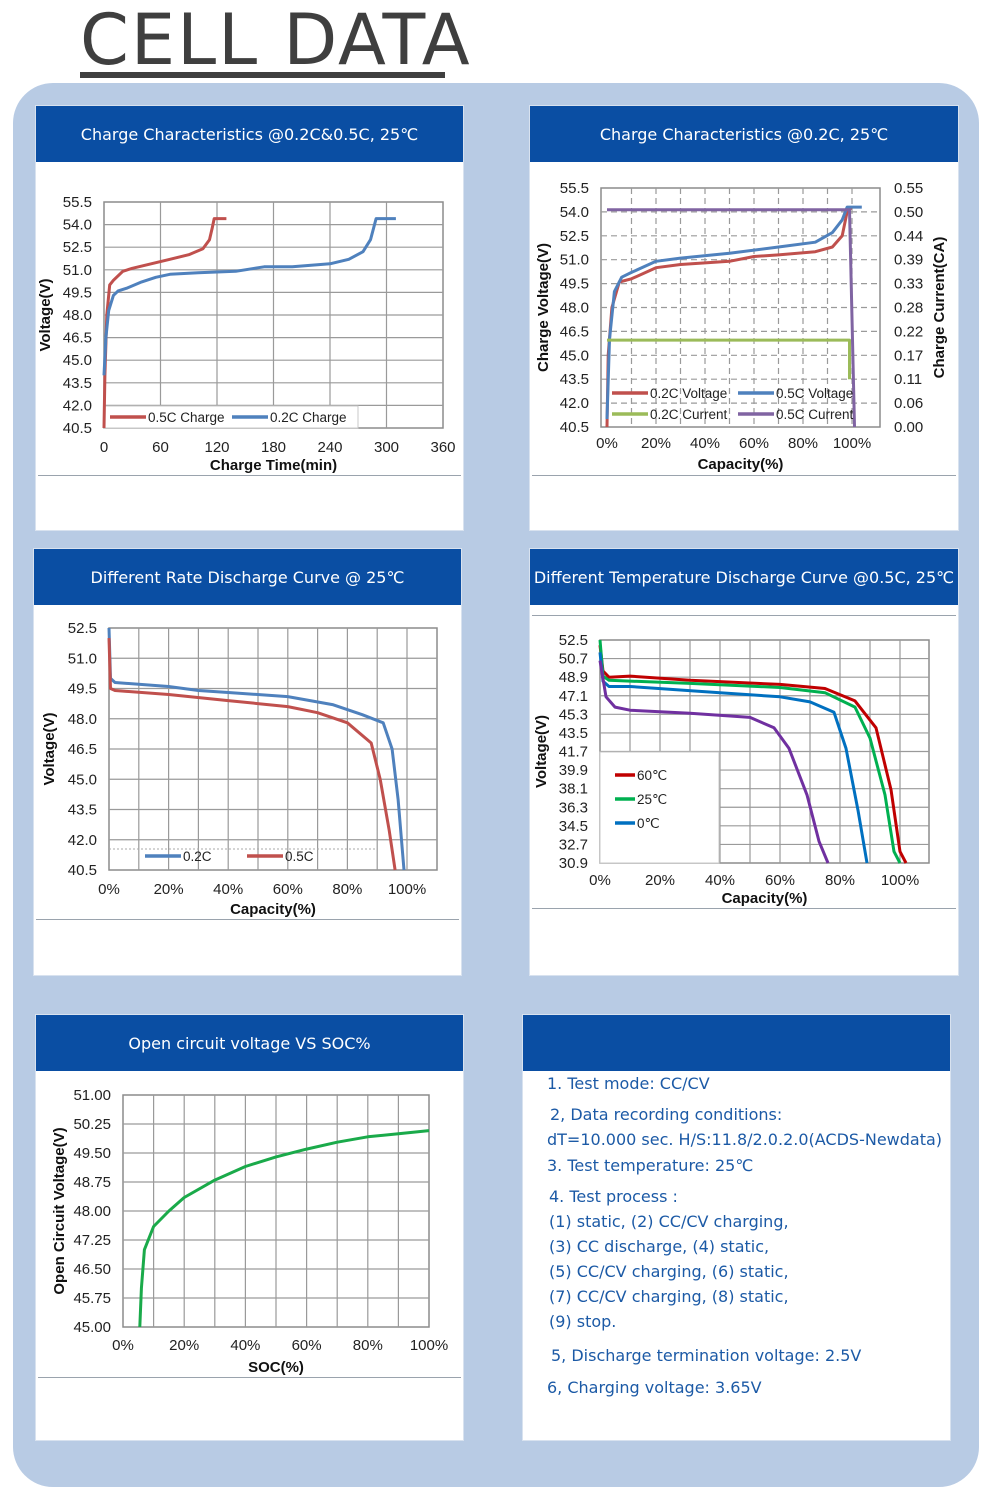  Describe the element at coordinates (731, 318) in the screenshot. I see `series-line-0.5C Current` at that location.